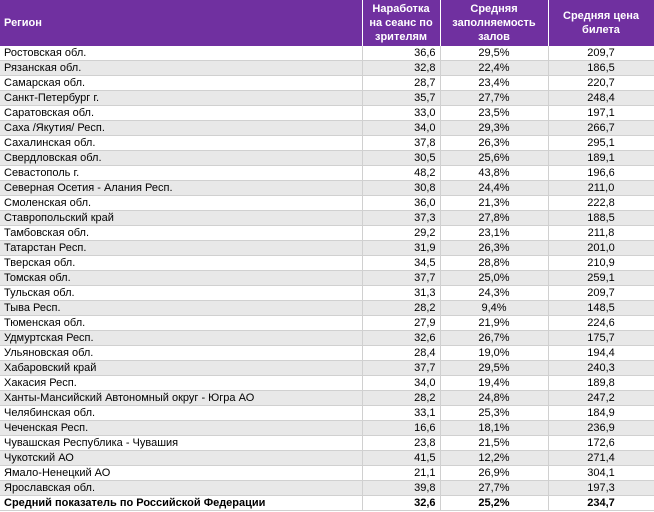  I want to click on table-cell: 21,1, so click(401, 473).